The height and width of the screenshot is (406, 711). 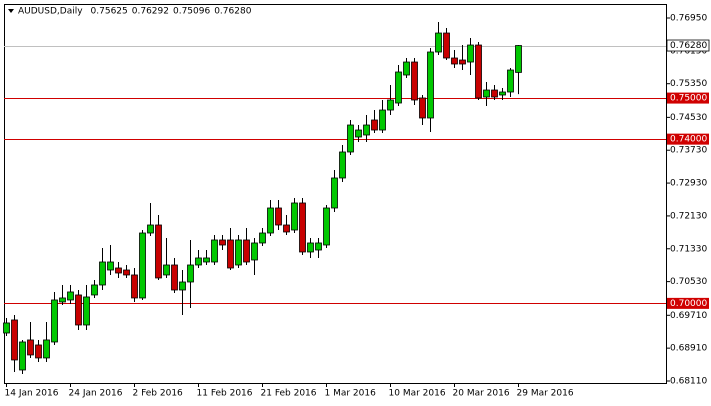 What do you see at coordinates (688, 19) in the screenshot?
I see `y-tick-label: 0.76950` at bounding box center [688, 19].